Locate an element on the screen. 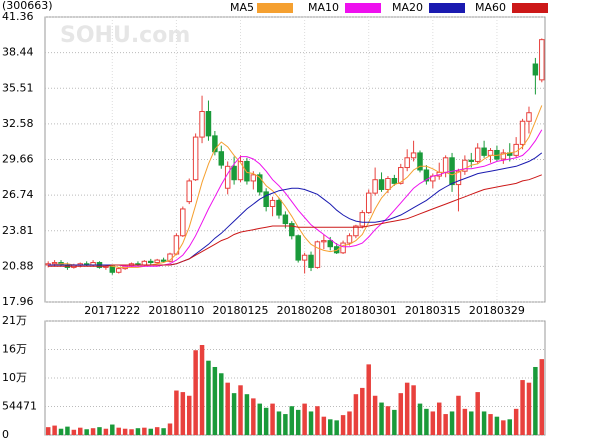 The height and width of the screenshot is (440, 600). x-tick-label: 20171222 is located at coordinates (112, 310).